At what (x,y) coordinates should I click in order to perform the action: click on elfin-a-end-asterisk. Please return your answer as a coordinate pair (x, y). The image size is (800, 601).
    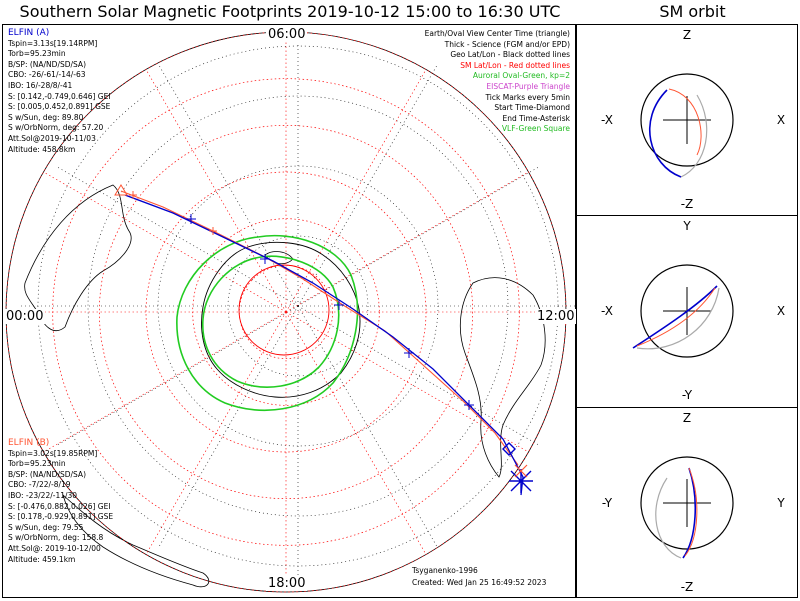
    Looking at the image, I should click on (521, 481).